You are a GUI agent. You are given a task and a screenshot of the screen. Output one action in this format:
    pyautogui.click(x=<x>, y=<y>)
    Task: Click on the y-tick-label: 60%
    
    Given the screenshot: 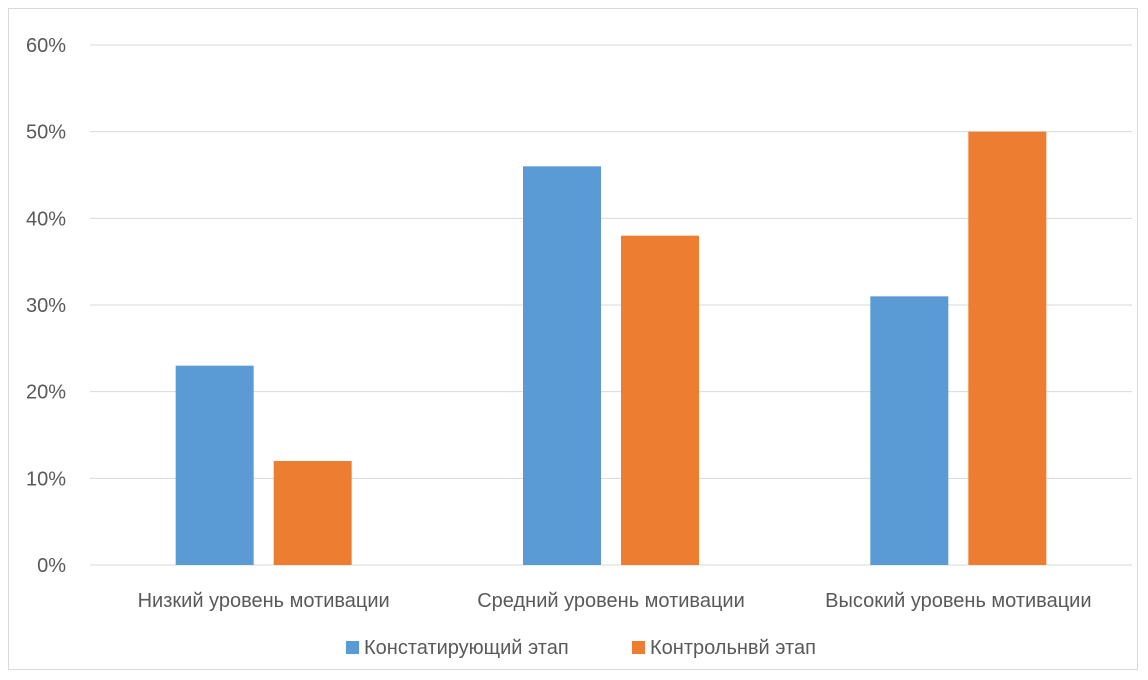 What is the action you would take?
    pyautogui.click(x=46, y=46)
    